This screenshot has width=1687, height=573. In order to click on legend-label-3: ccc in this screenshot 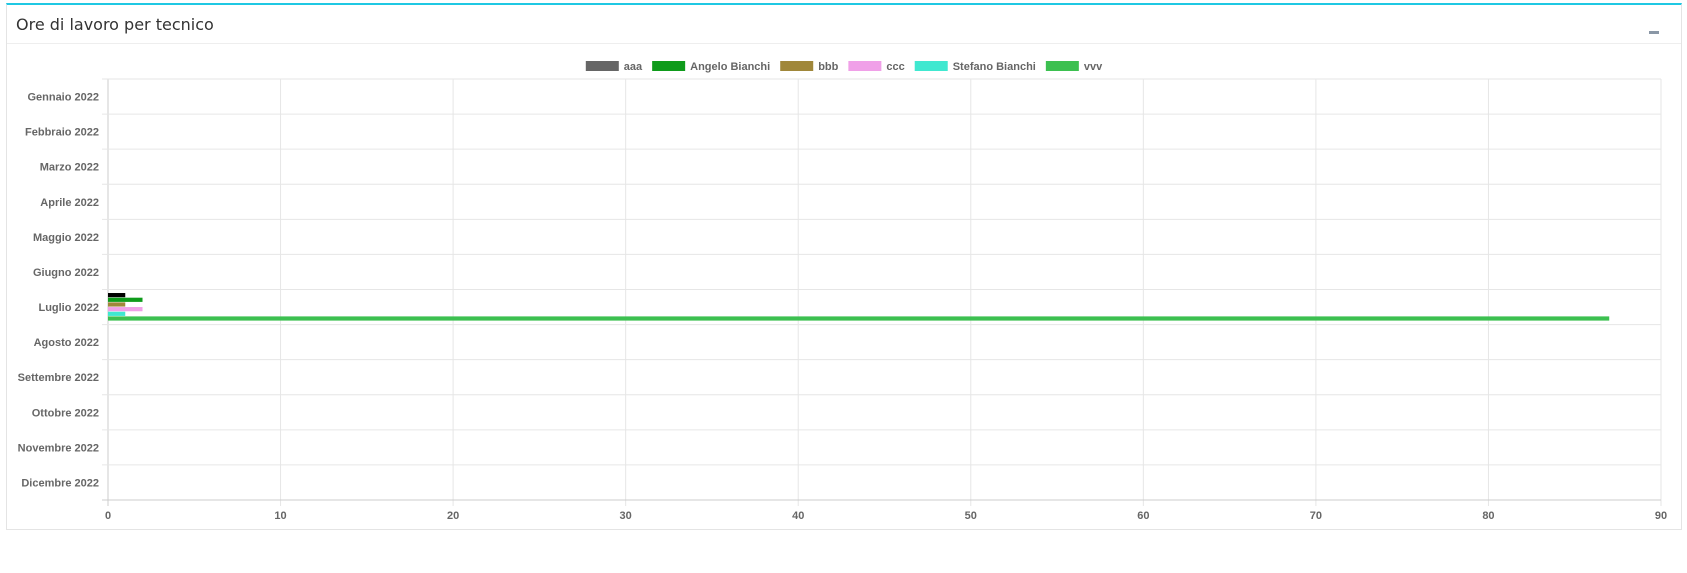, I will do `click(895, 67)`.